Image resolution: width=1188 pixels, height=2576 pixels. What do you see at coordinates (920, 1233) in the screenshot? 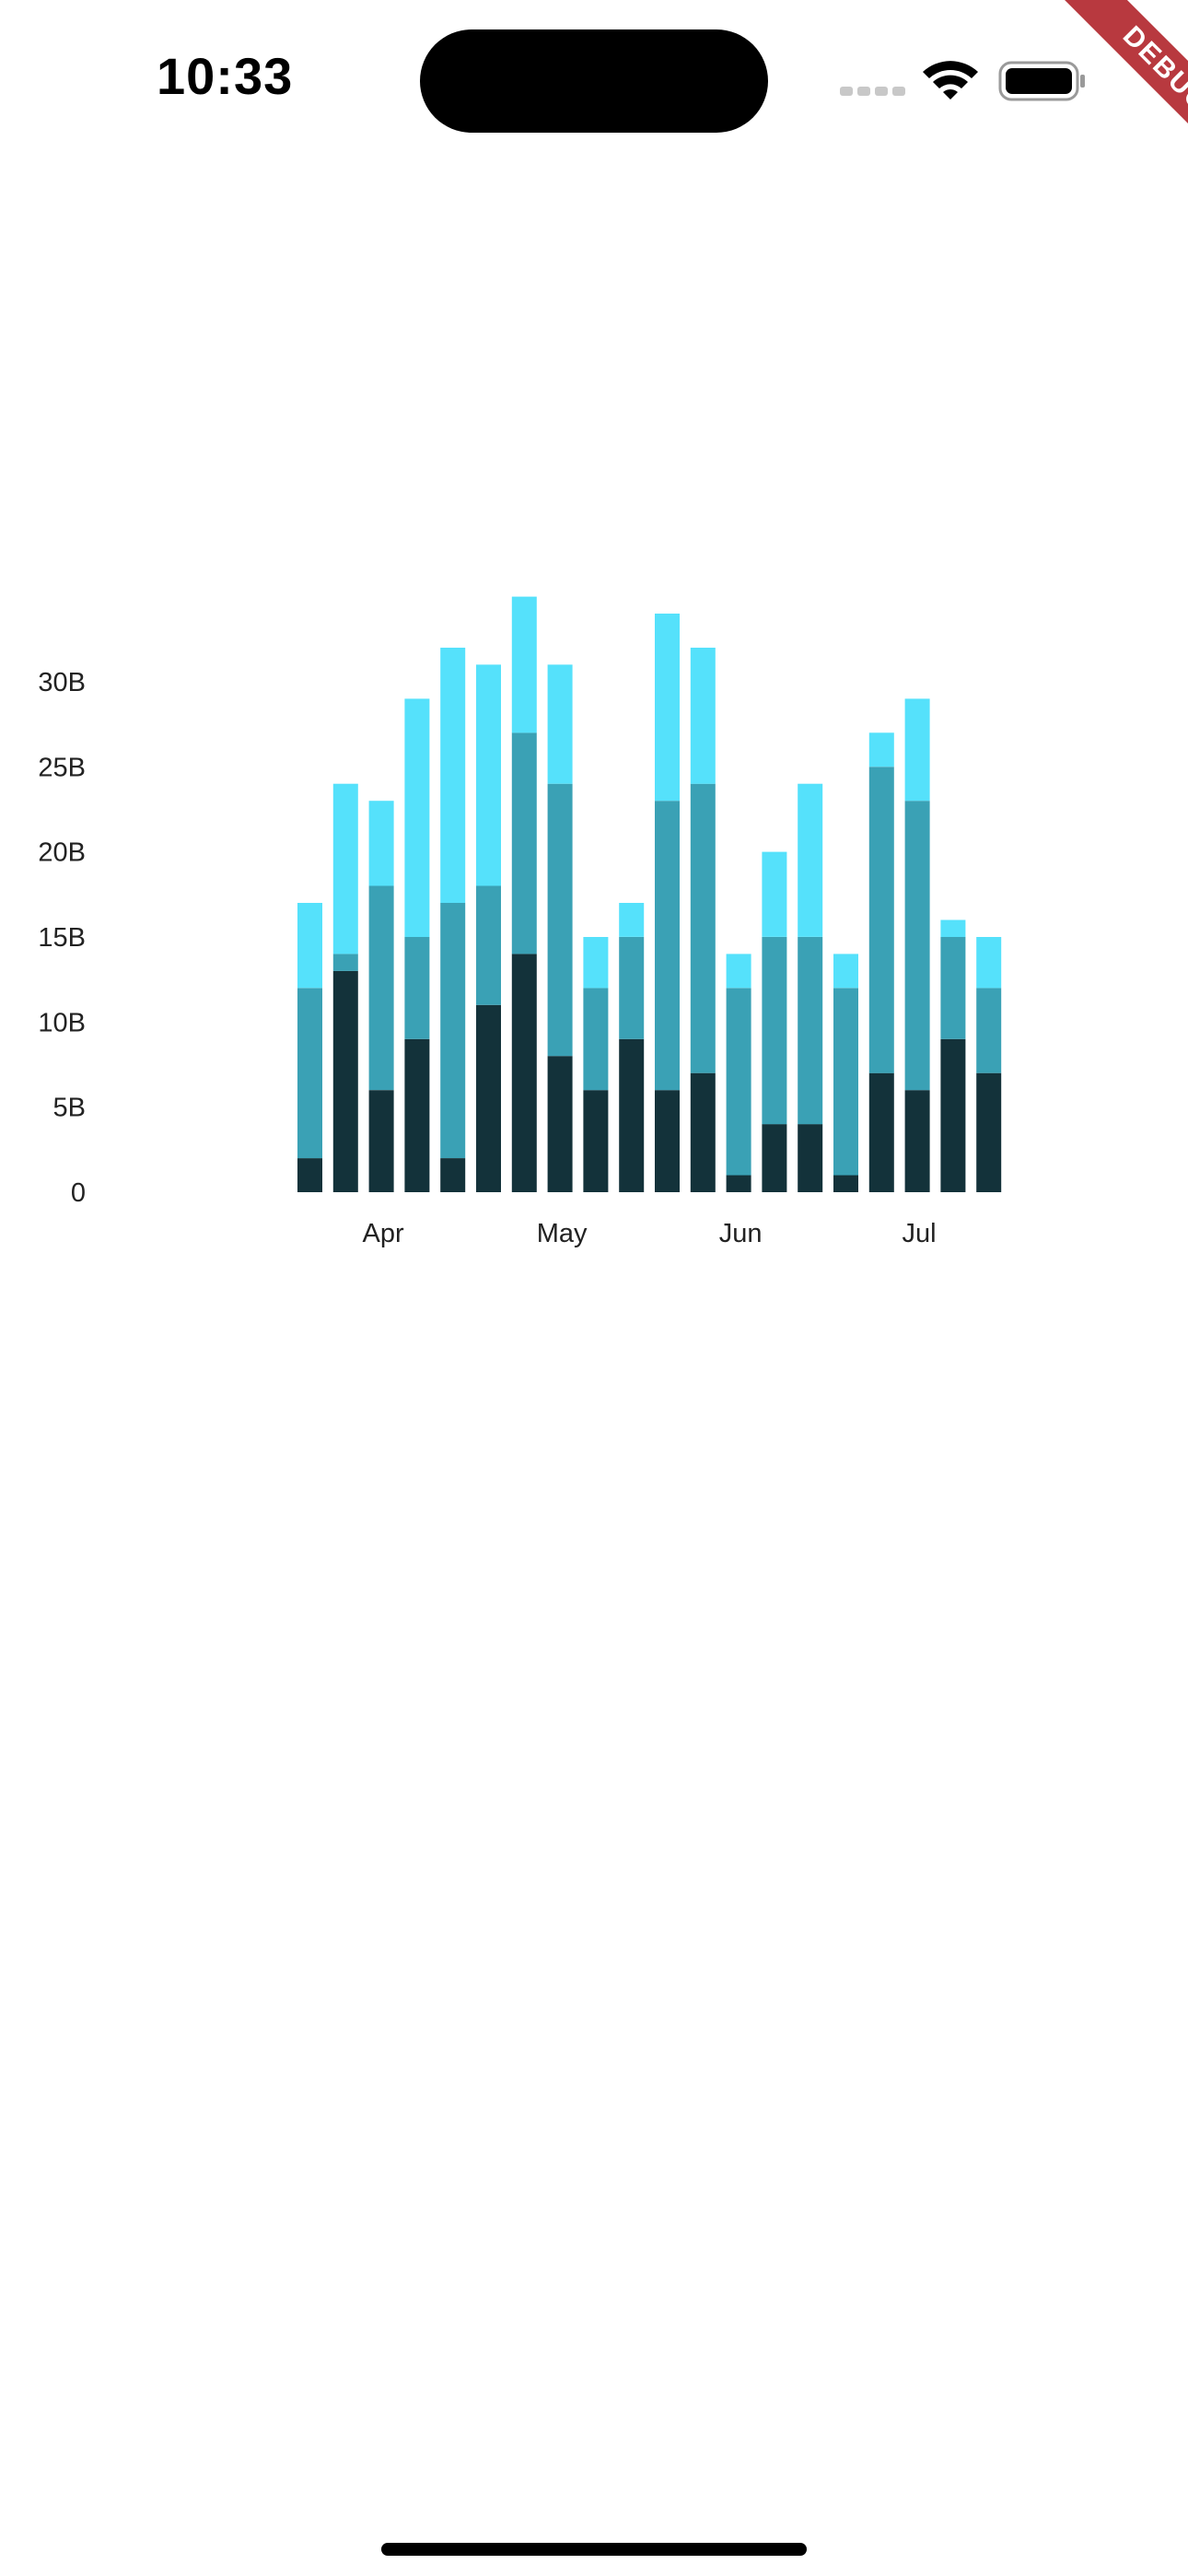
I see `x-tick-label: Jul` at bounding box center [920, 1233].